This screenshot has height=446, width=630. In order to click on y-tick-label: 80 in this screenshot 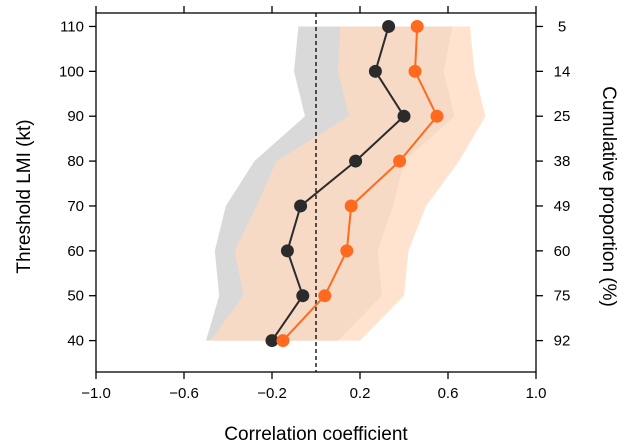, I will do `click(75, 161)`.